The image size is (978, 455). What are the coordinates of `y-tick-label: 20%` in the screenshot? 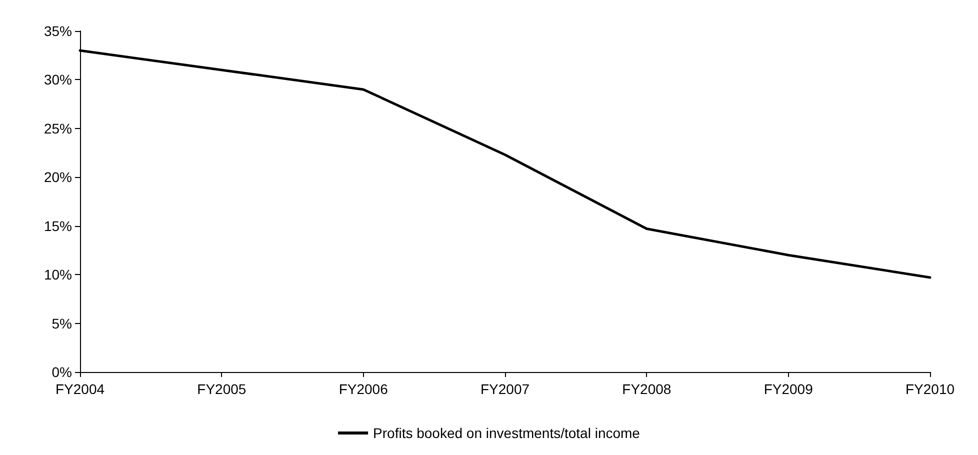 It's located at (58, 177).